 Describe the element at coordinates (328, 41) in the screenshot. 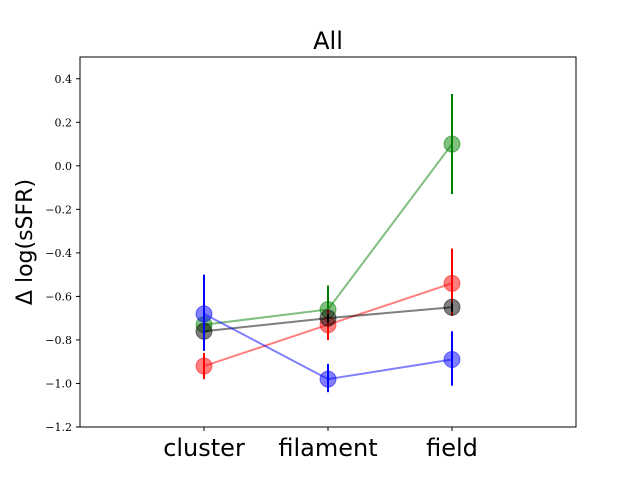

I see `chart-title: All` at that location.